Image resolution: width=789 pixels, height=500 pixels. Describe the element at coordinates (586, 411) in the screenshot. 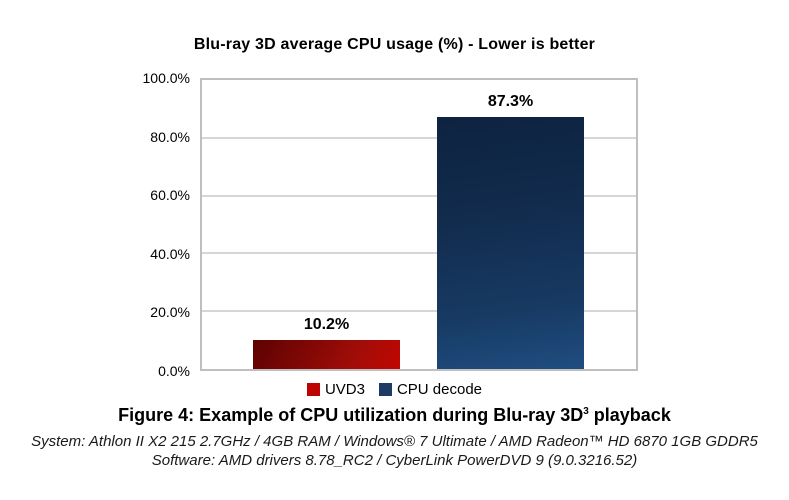

I see `figure-caption-superscript: 3` at that location.